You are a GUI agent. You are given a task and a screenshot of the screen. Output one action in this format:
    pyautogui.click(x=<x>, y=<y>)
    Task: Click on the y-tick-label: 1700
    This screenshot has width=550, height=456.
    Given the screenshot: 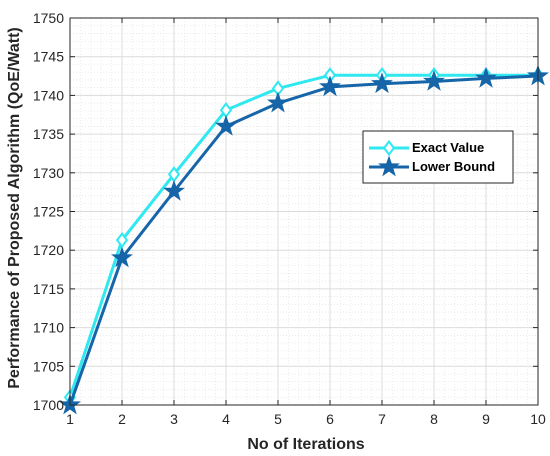 What is the action you would take?
    pyautogui.click(x=48, y=405)
    